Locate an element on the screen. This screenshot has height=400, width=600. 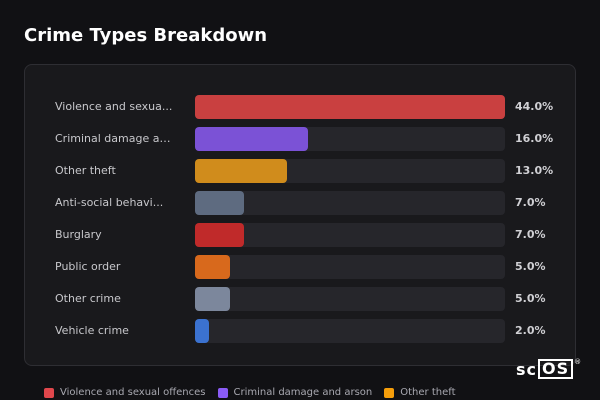
value-label: 44.0% is located at coordinates (534, 106).